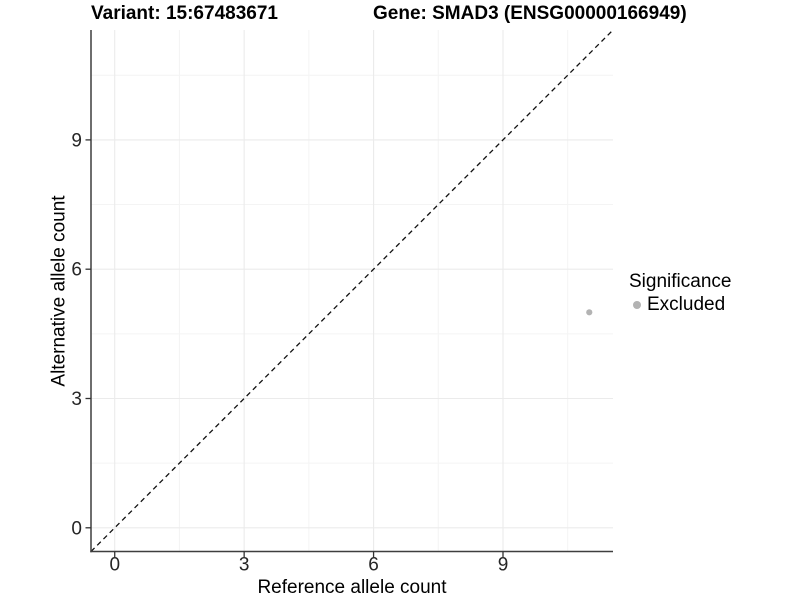  Describe the element at coordinates (530, 13) in the screenshot. I see `gene-title: Gene: SMAD3 (ENSG00000166949)` at that location.